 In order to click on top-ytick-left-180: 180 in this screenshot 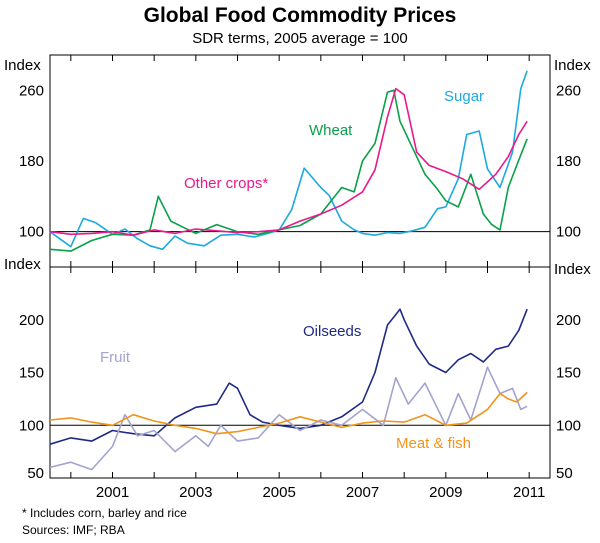, I will do `click(31, 161)`.